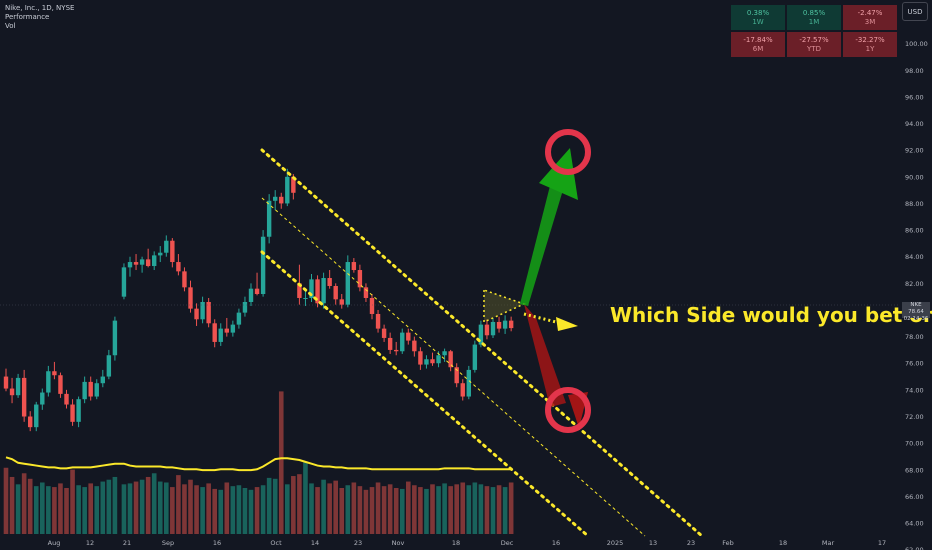 The height and width of the screenshot is (550, 932). I want to click on time-tick-label: Sep, so click(168, 543).